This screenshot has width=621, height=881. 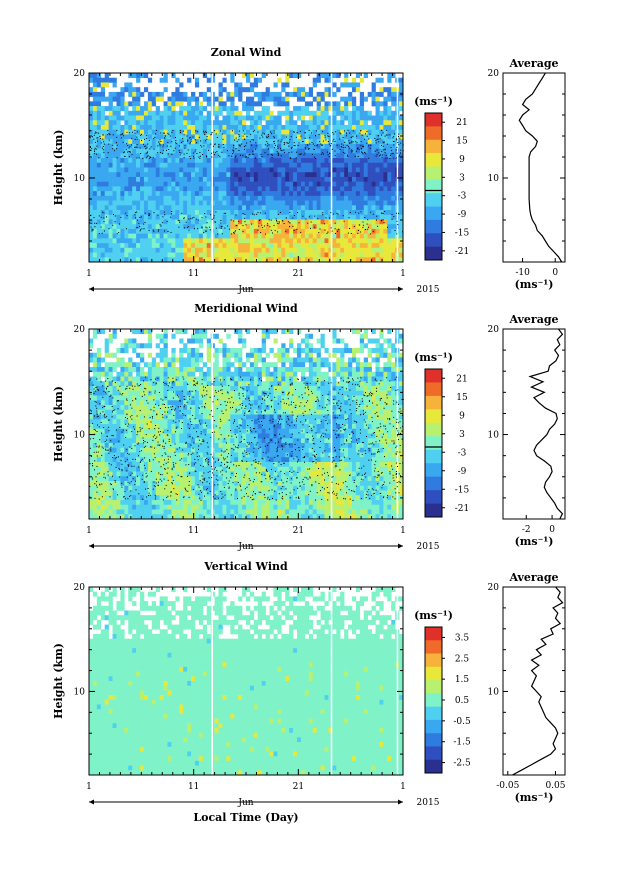 What do you see at coordinates (245, 566) in the screenshot?
I see `panel-title: Vertical Wind` at bounding box center [245, 566].